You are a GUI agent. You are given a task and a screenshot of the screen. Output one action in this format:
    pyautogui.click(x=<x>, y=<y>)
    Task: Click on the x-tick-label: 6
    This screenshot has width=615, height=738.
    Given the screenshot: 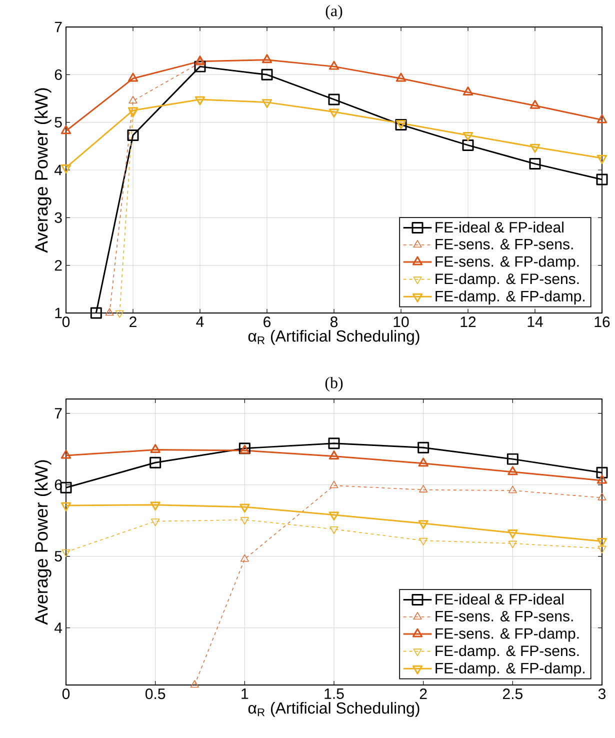 What is the action you would take?
    pyautogui.click(x=267, y=322)
    